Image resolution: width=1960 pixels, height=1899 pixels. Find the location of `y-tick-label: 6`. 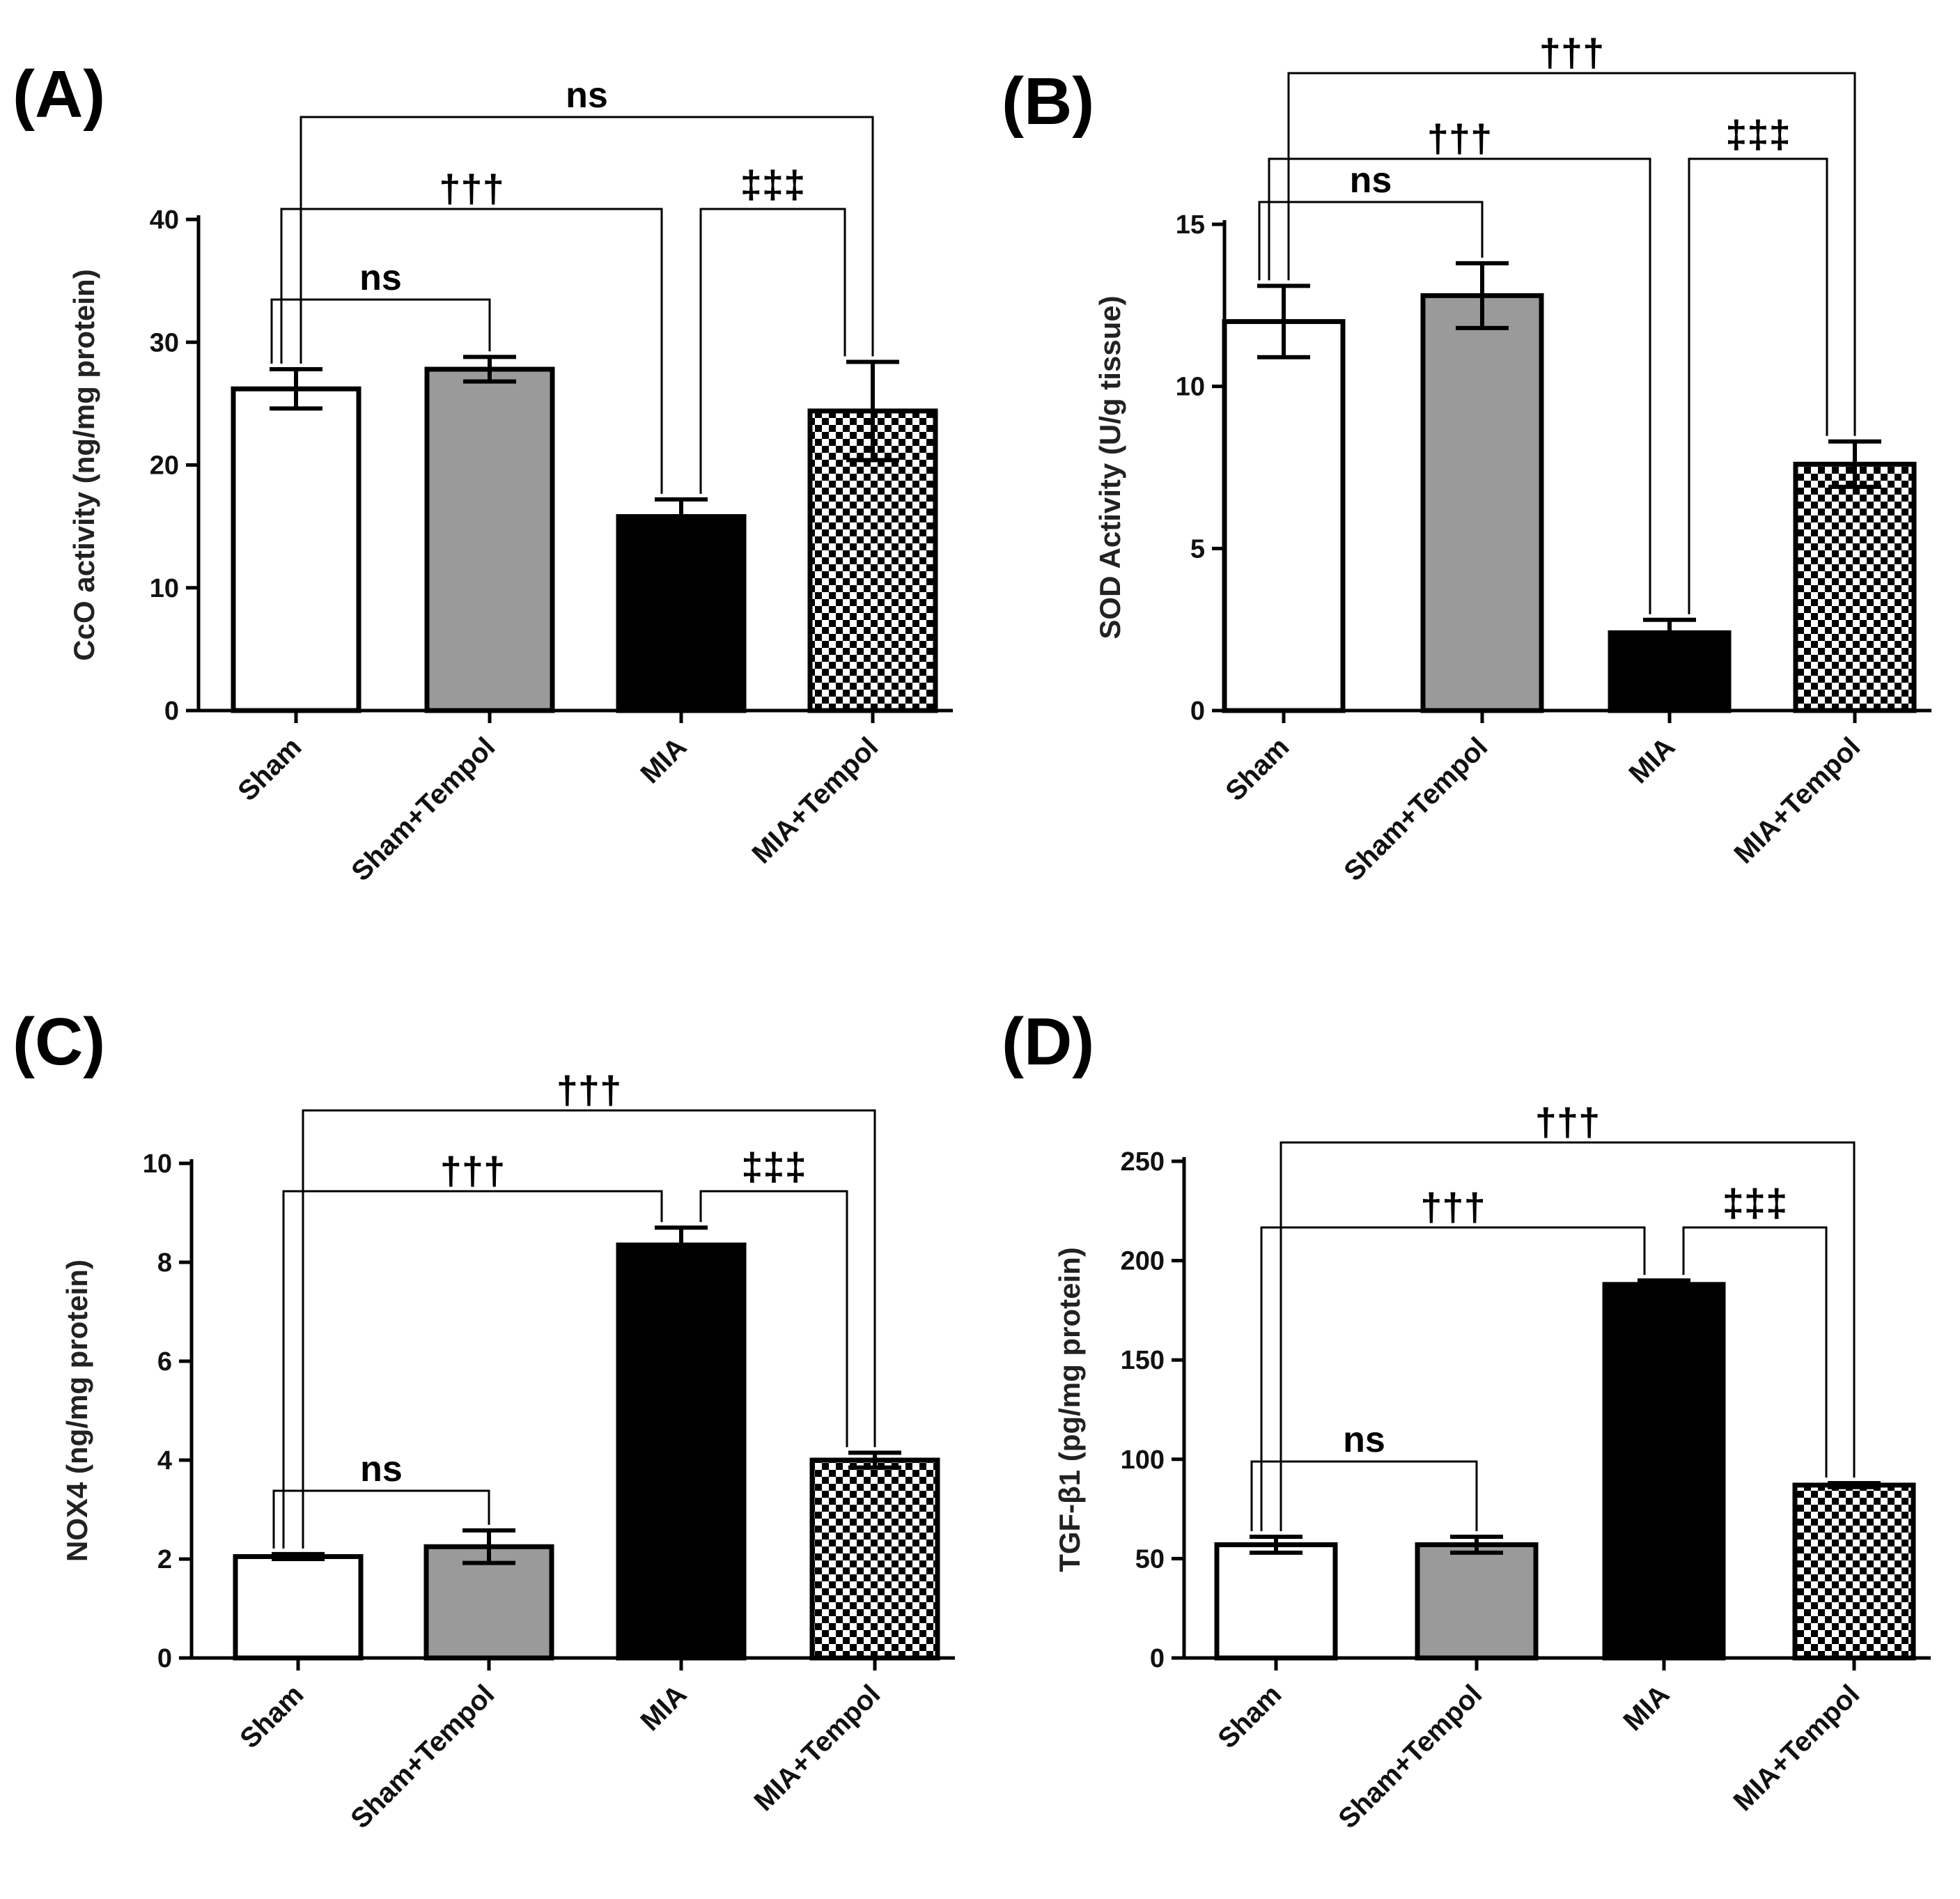

y-tick-label: 6 is located at coordinates (165, 1362).